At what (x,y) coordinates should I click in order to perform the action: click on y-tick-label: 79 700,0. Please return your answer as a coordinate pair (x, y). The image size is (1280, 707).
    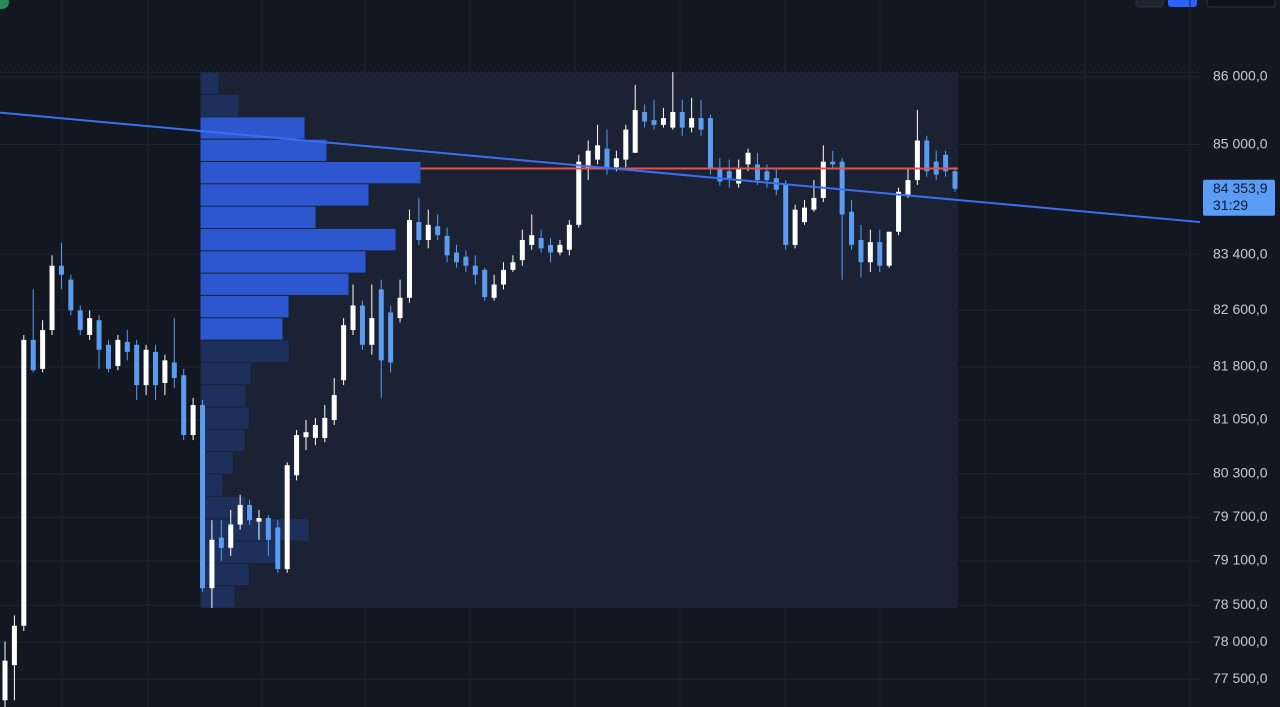
    Looking at the image, I should click on (1240, 516).